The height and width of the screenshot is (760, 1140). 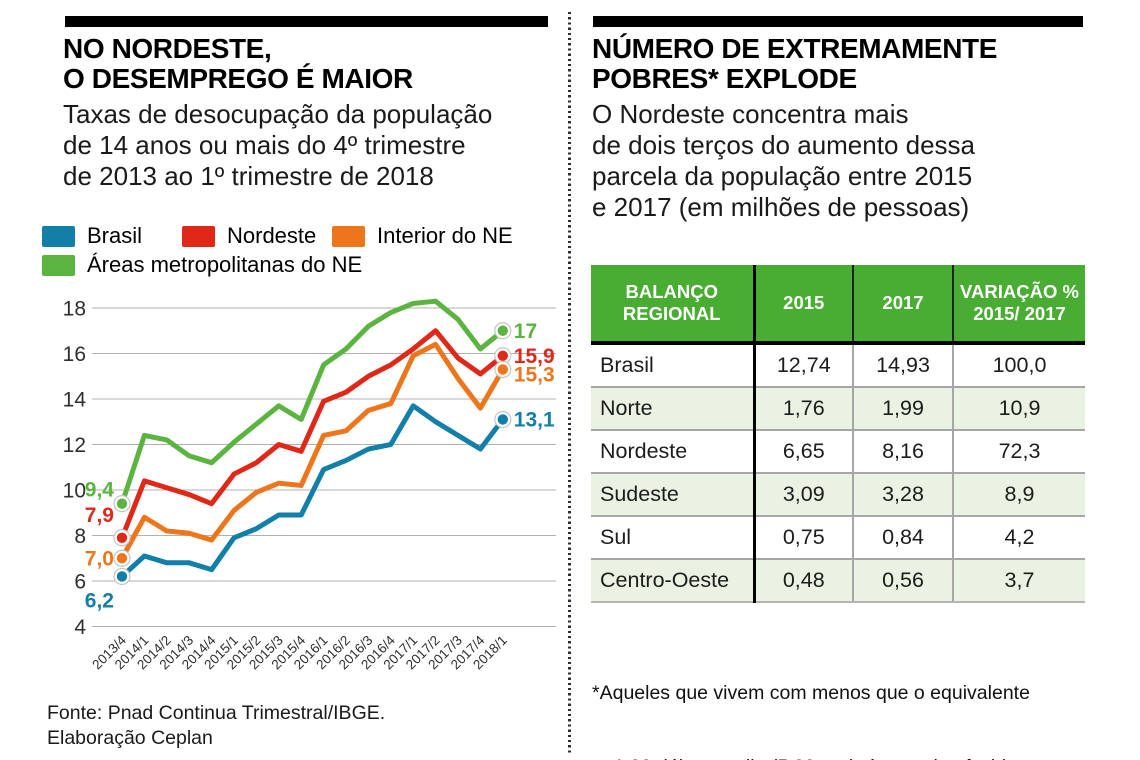 I want to click on value-2015-cell: 1,76, so click(x=804, y=408).